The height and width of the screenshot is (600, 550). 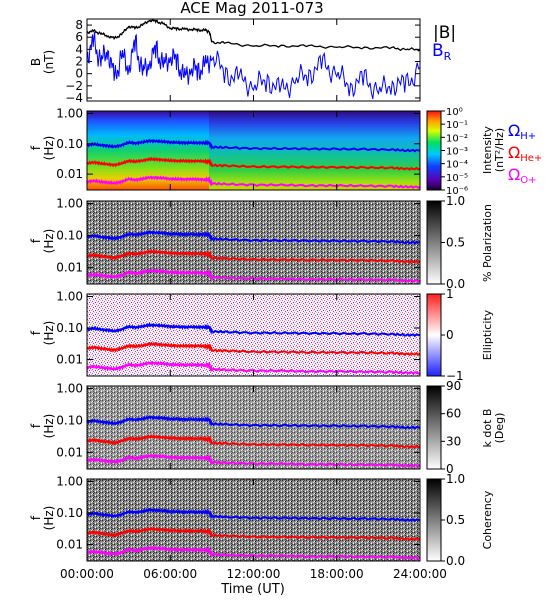 I want to click on colorbar-tick-label: 10⁻⁶, so click(x=457, y=191).